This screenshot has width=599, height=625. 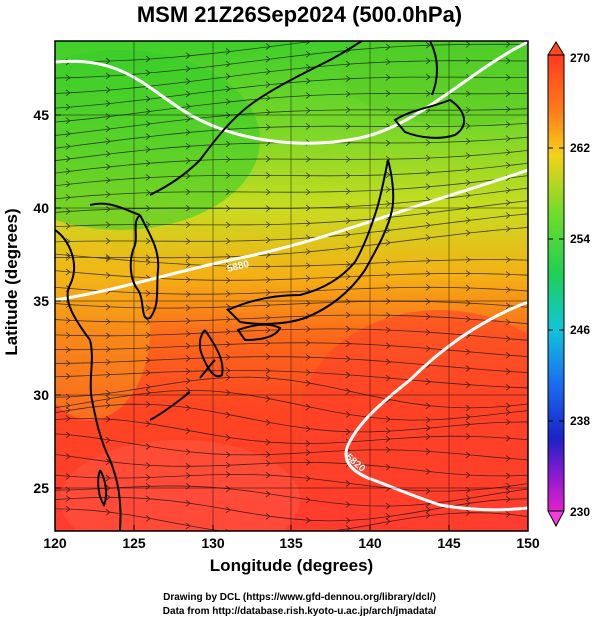 What do you see at coordinates (11, 282) in the screenshot?
I see `y-axis-label: Latitude (degrees)` at bounding box center [11, 282].